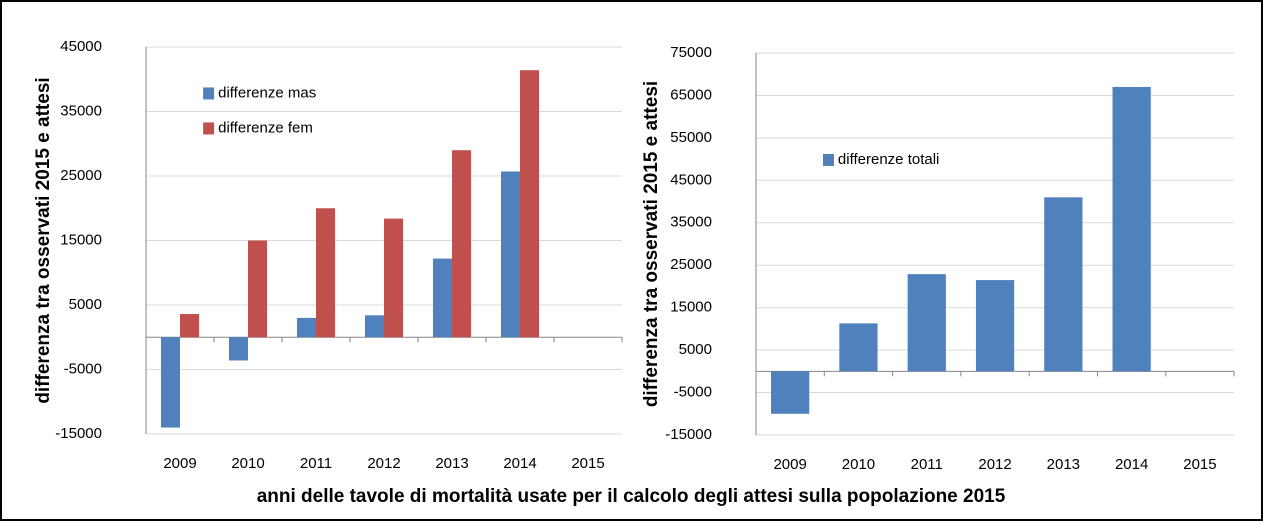 The height and width of the screenshot is (521, 1263). Describe the element at coordinates (265, 127) in the screenshot. I see `legend-label: differenze fem` at that location.